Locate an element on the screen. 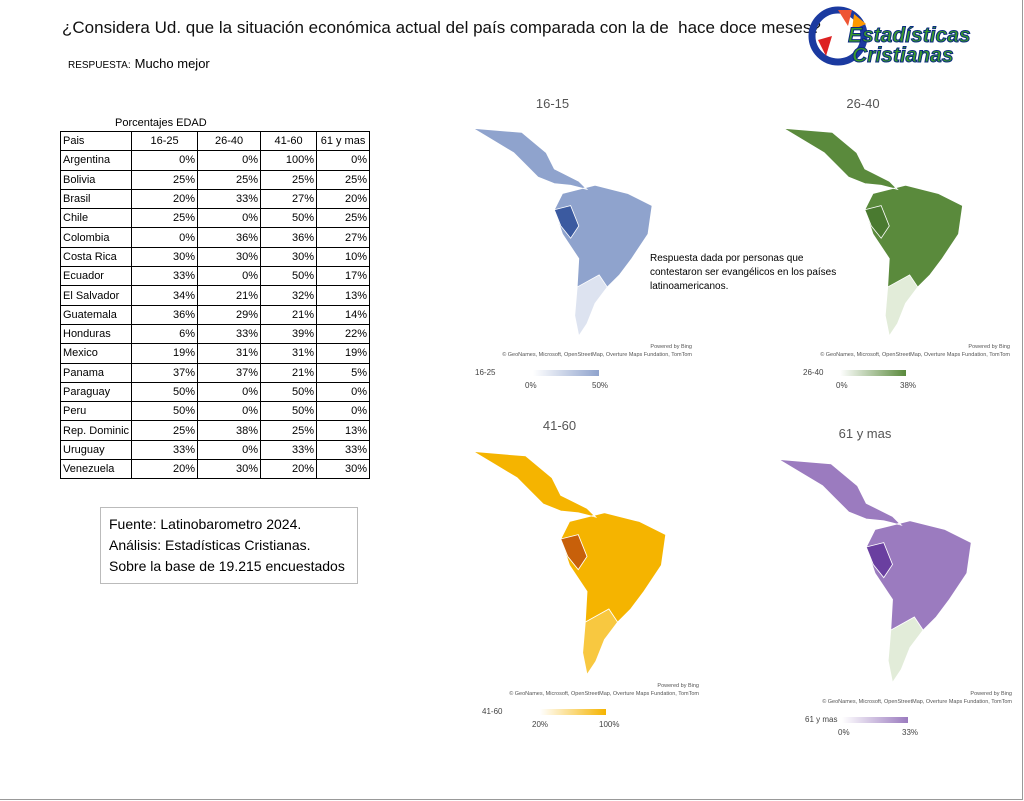 The width and height of the screenshot is (1024, 801). logo-text: Cristianas is located at coordinates (903, 55).